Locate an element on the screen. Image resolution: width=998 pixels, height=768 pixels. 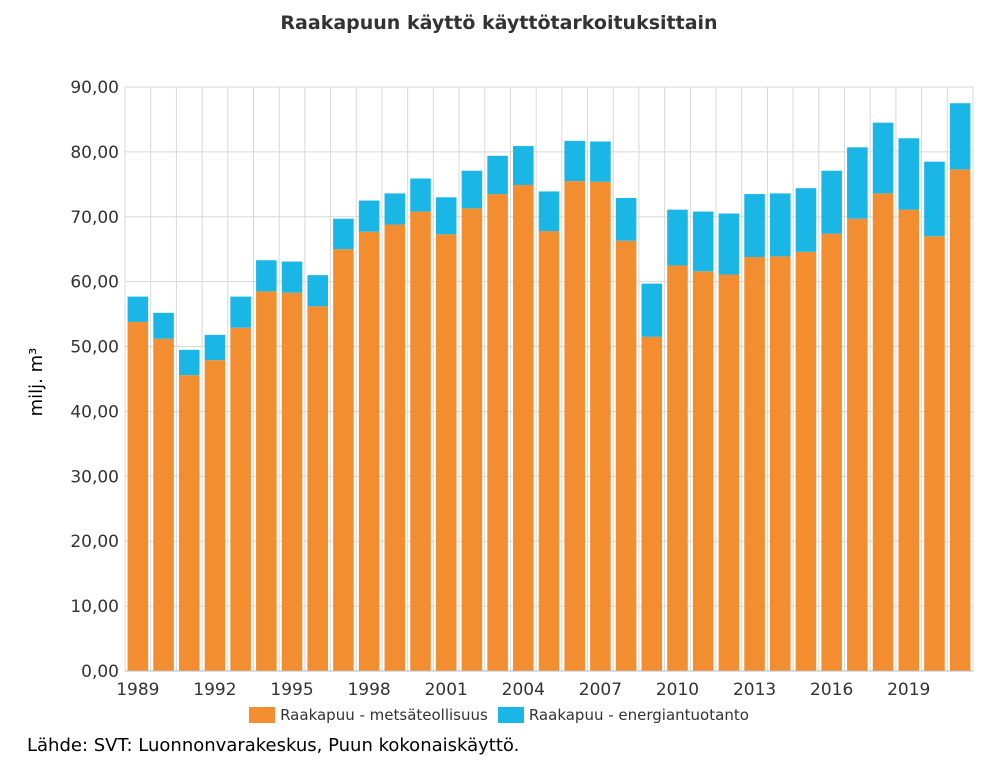
x-tick-label: 2016 is located at coordinates (831, 690).